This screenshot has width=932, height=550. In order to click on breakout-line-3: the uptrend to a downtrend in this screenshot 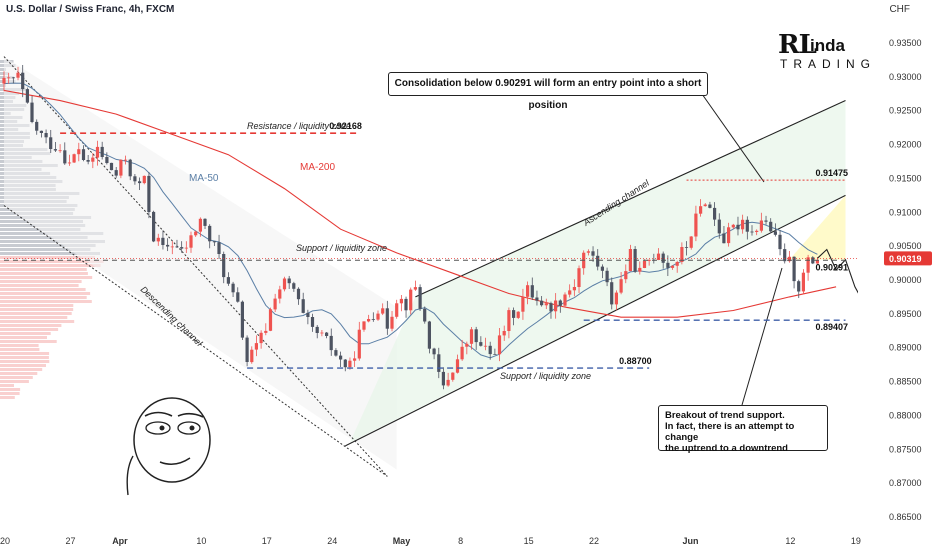, I will do `click(726, 448)`.